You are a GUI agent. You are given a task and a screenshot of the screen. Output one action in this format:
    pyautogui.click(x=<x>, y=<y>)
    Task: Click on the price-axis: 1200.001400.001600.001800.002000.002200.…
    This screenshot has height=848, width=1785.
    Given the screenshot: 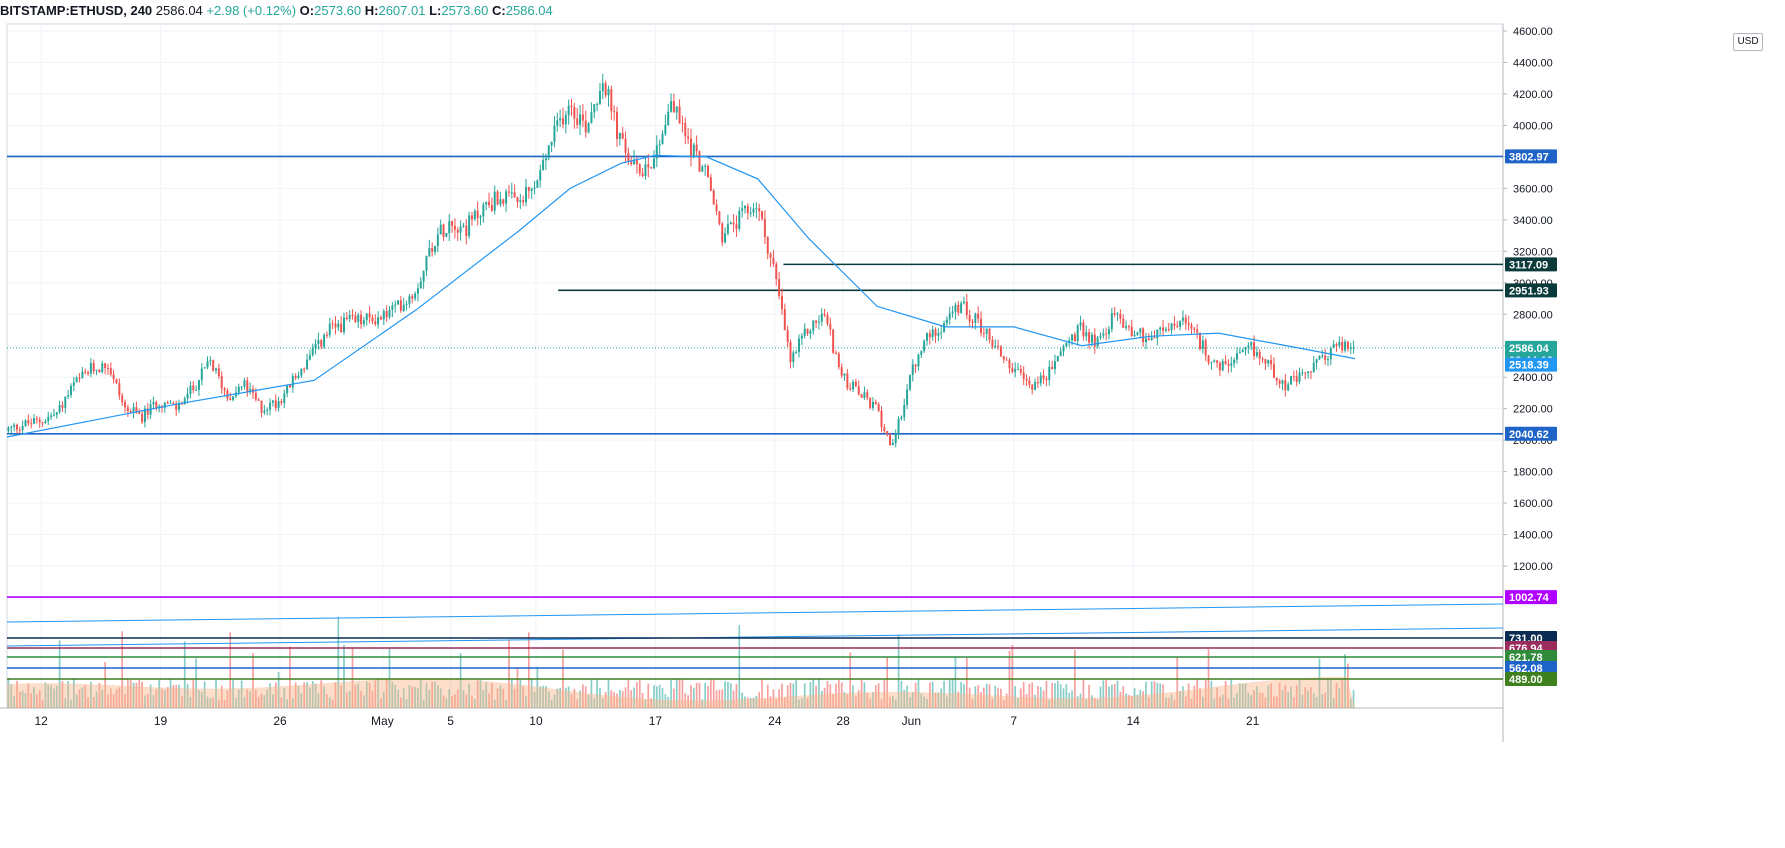 What is the action you would take?
    pyautogui.click(x=1528, y=299)
    